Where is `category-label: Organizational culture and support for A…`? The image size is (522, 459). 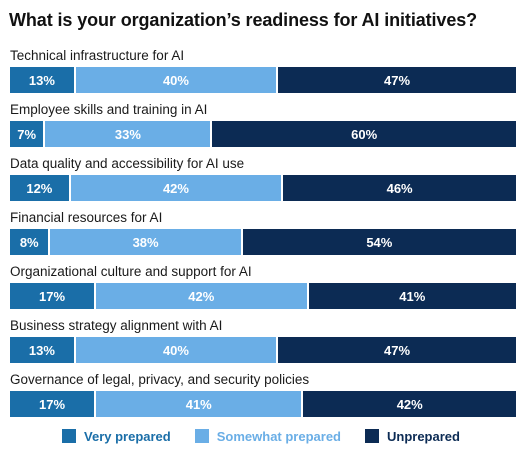
category-label: Organizational culture and support for A… is located at coordinates (131, 271).